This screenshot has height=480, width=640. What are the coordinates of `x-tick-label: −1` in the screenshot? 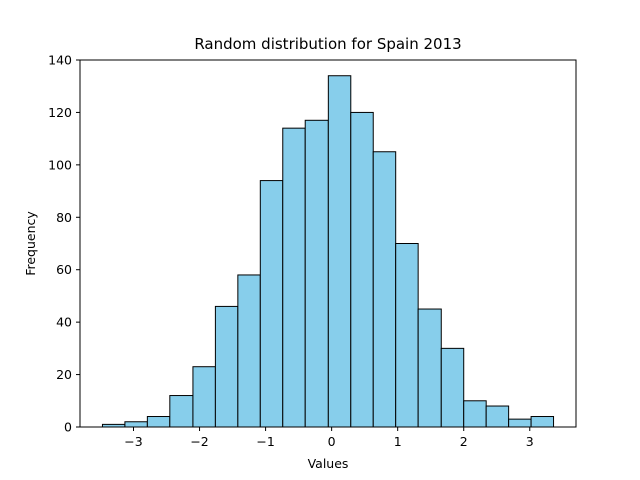 It's located at (265, 441).